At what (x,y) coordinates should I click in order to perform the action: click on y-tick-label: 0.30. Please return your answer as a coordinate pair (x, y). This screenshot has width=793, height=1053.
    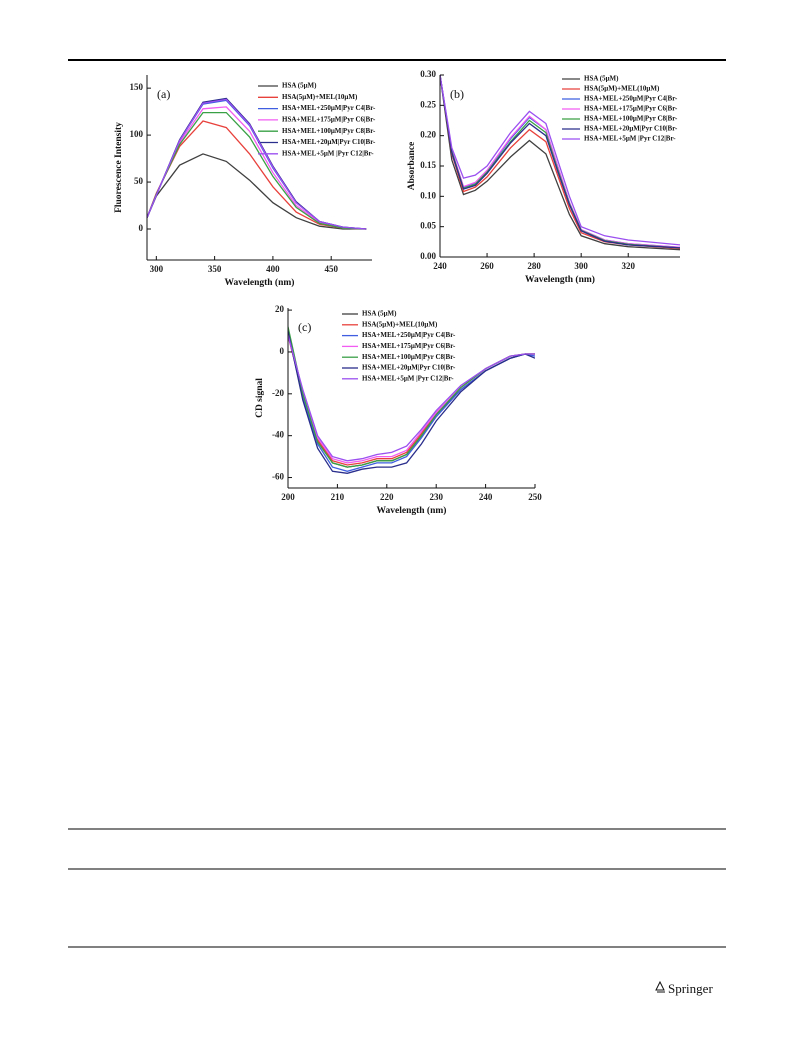
    Looking at the image, I should click on (428, 74).